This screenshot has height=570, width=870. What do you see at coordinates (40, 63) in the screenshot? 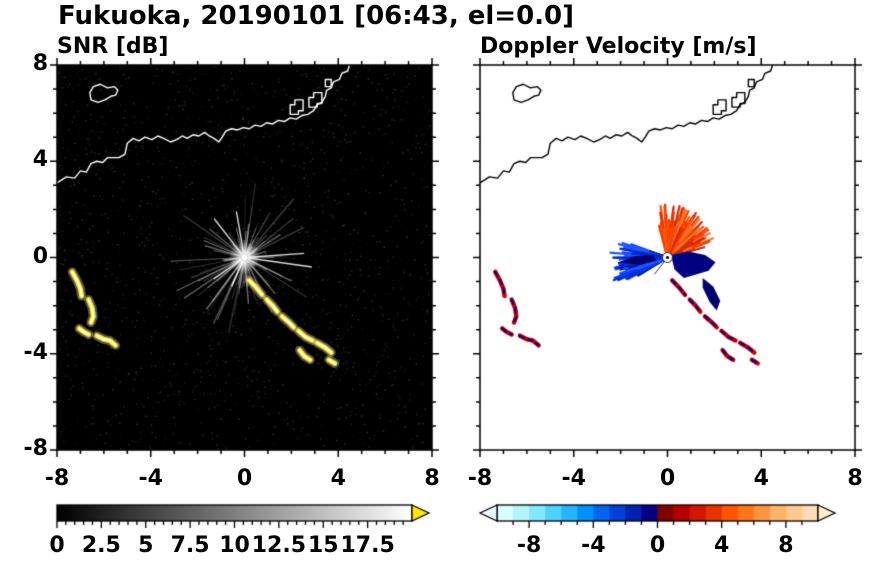
I see `y-tick-label: 8` at bounding box center [40, 63].